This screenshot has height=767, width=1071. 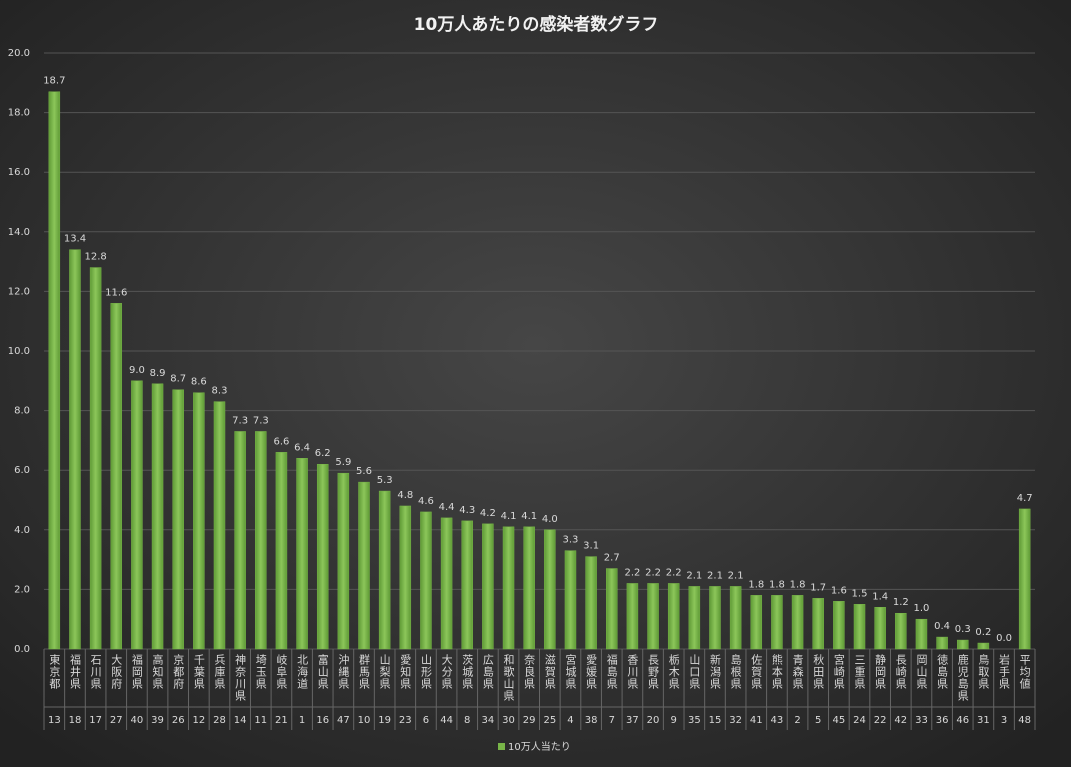 I want to click on x-tick-label: 奈良県, so click(x=529, y=671).